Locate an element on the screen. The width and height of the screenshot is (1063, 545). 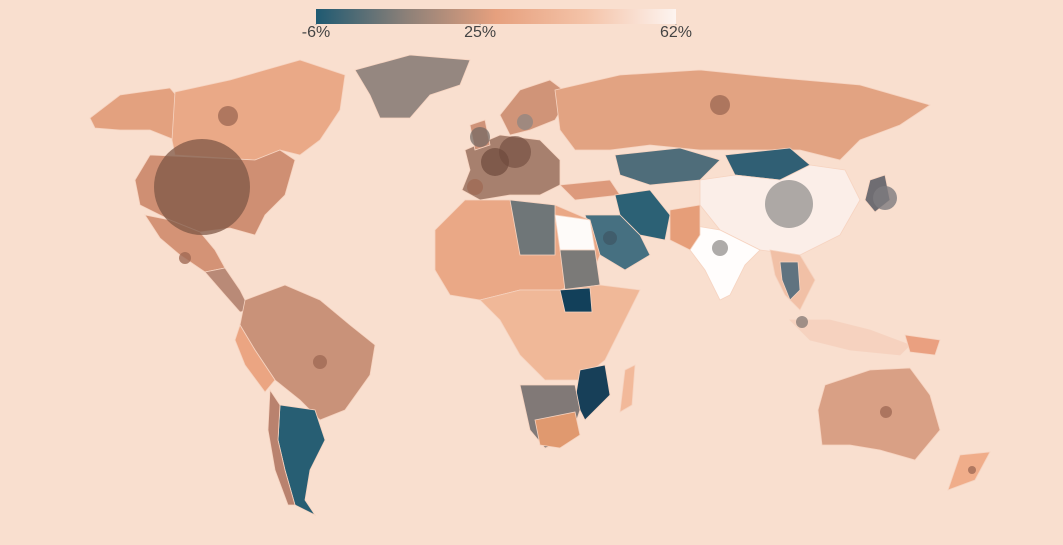
mozambique is located at coordinates (592, 392).